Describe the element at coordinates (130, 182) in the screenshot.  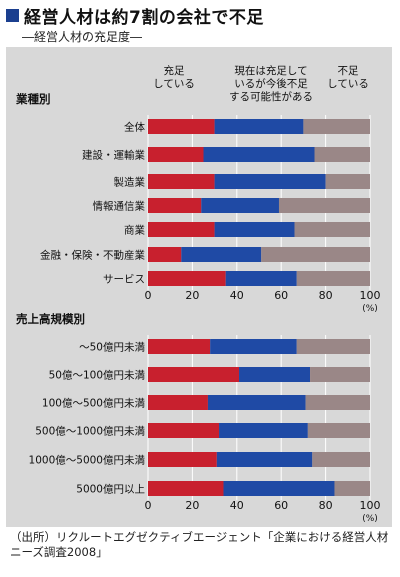
I see `category-label-1-3: 製造業` at that location.